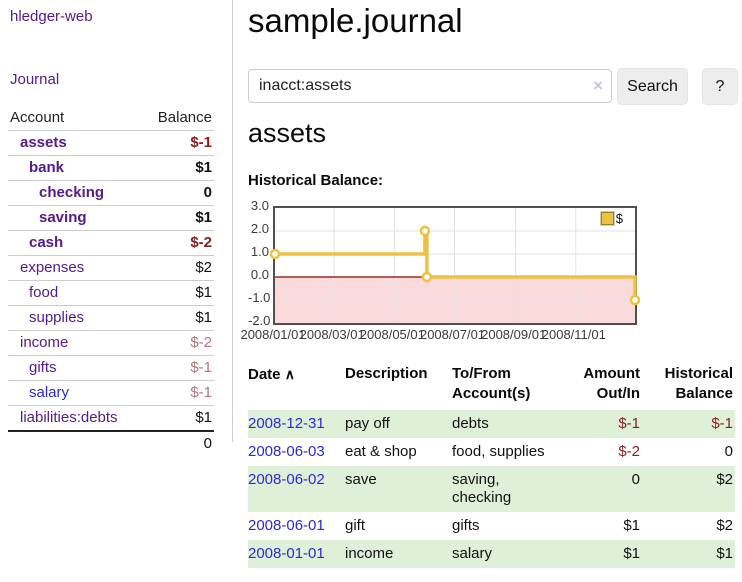 Image resolution: width=742 pixels, height=582 pixels. I want to click on account-balance: 0, so click(207, 192).